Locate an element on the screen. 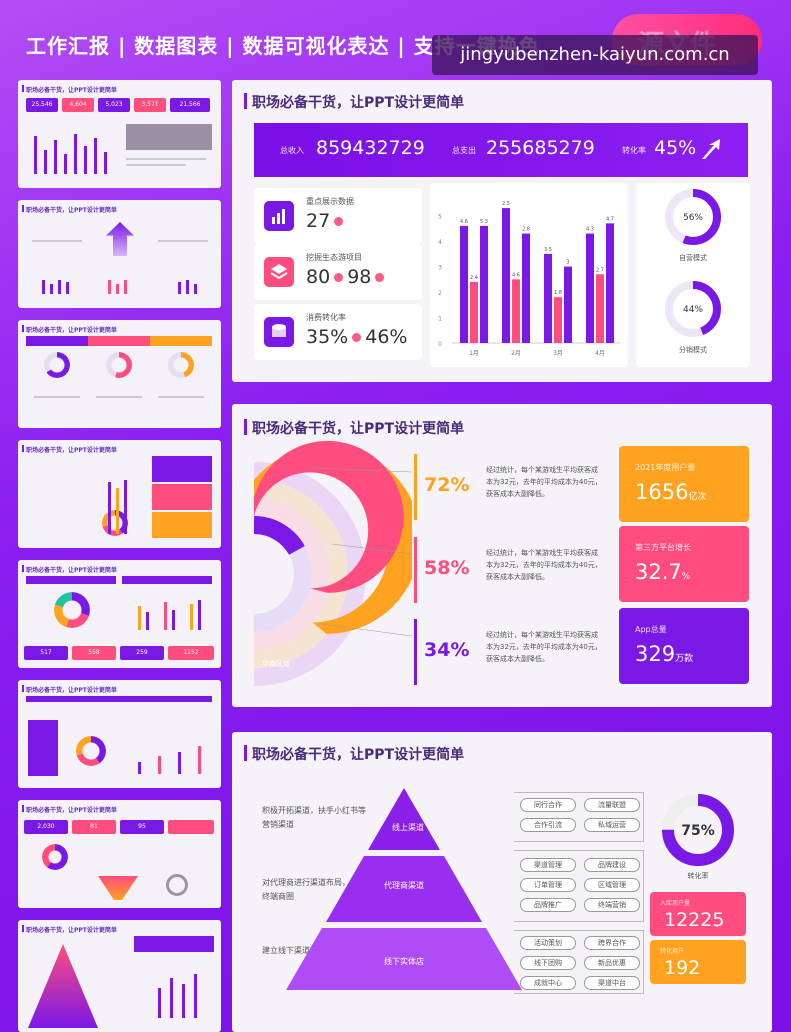 Image resolution: width=791 pixels, height=1032 pixels. thumb-pyramid is located at coordinates (63, 986).